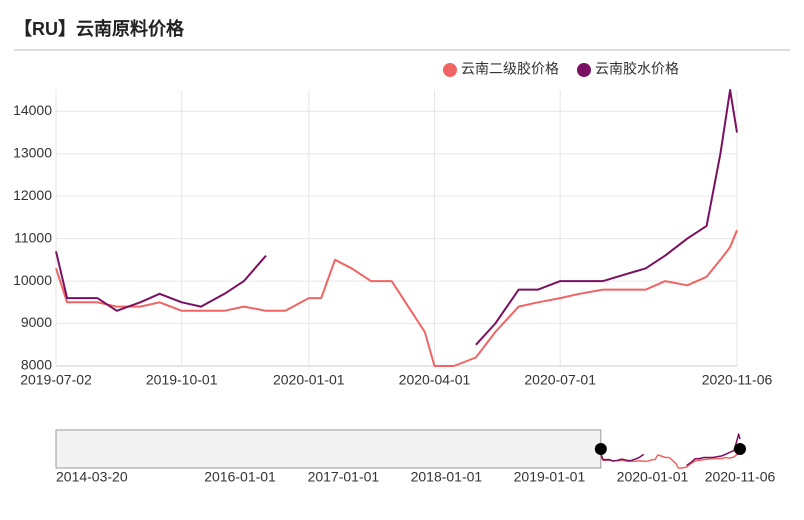 Image resolution: width=804 pixels, height=520 pixels. What do you see at coordinates (32, 195) in the screenshot?
I see `y-tick-label: 12000` at bounding box center [32, 195].